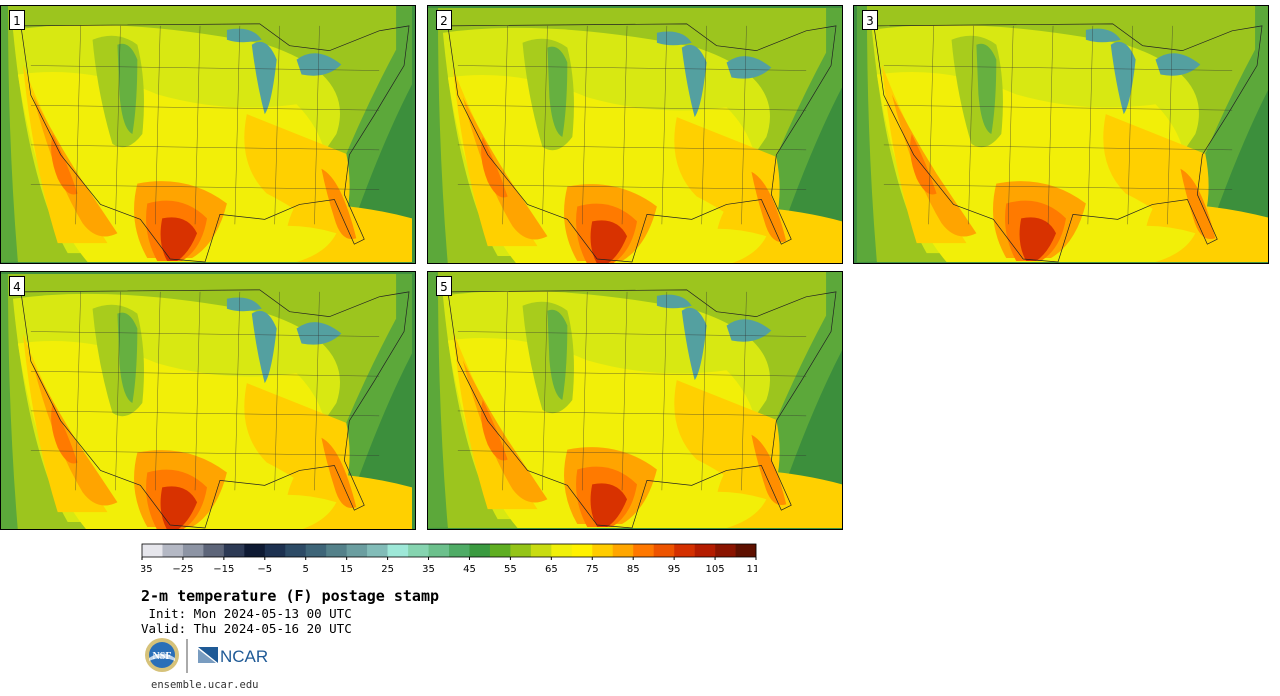  I want to click on colorbar-tick-label: 115, so click(751, 568).